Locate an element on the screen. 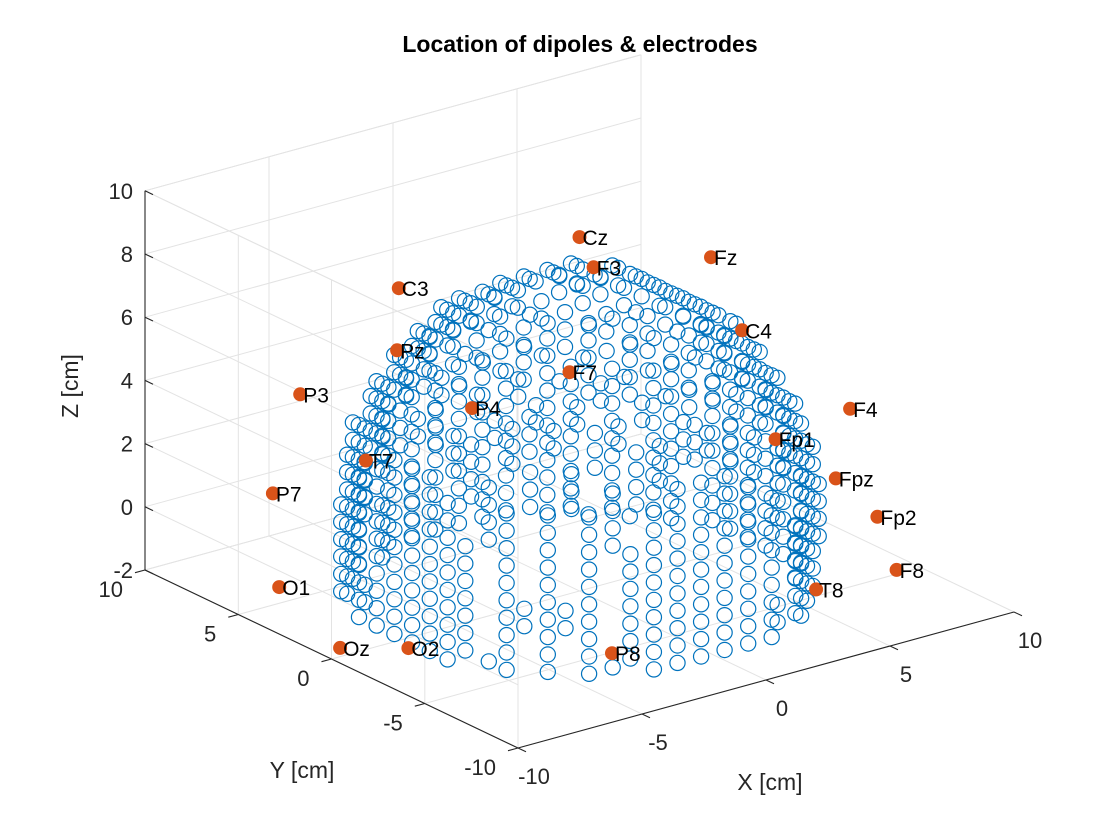  electrode-label: Fp2 is located at coordinates (898, 518).